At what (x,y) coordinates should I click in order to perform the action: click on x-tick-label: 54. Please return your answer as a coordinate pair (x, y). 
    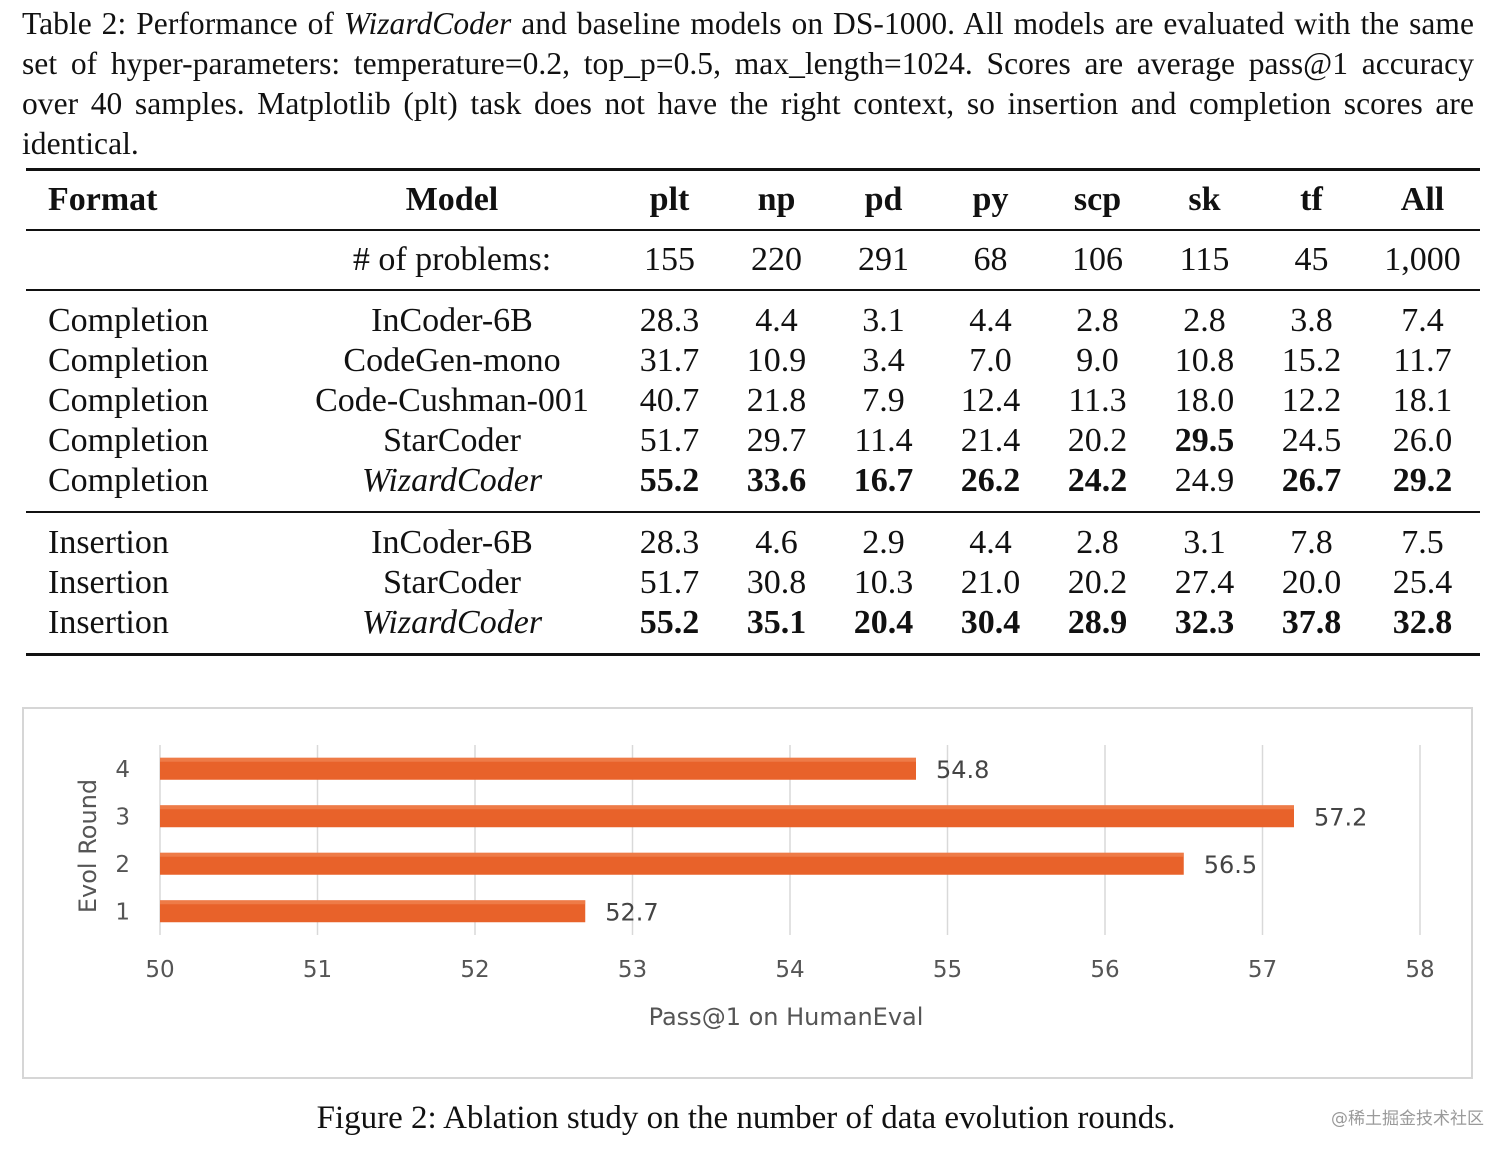
    Looking at the image, I should click on (789, 970).